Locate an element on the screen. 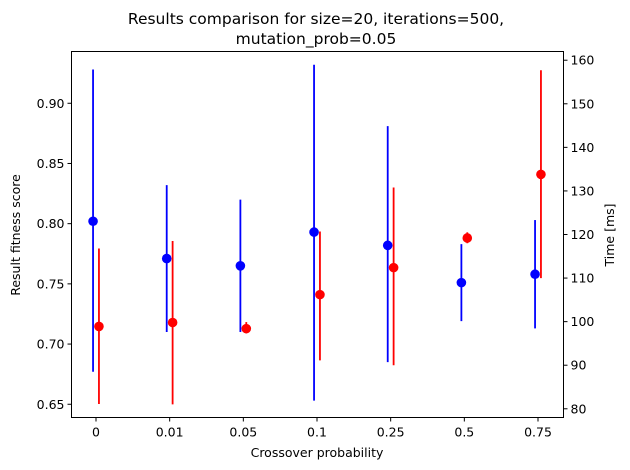  y-tick-label-right: 160 is located at coordinates (583, 60).